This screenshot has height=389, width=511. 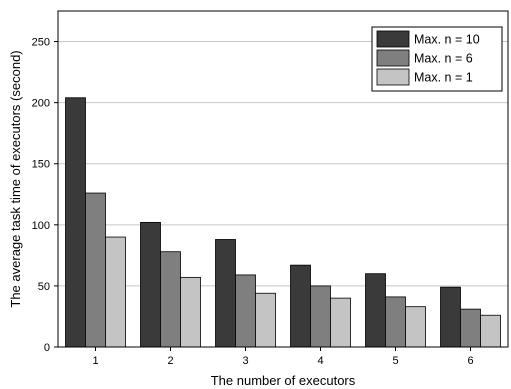 What do you see at coordinates (283, 380) in the screenshot?
I see `x-axis-title: The number of executors` at bounding box center [283, 380].